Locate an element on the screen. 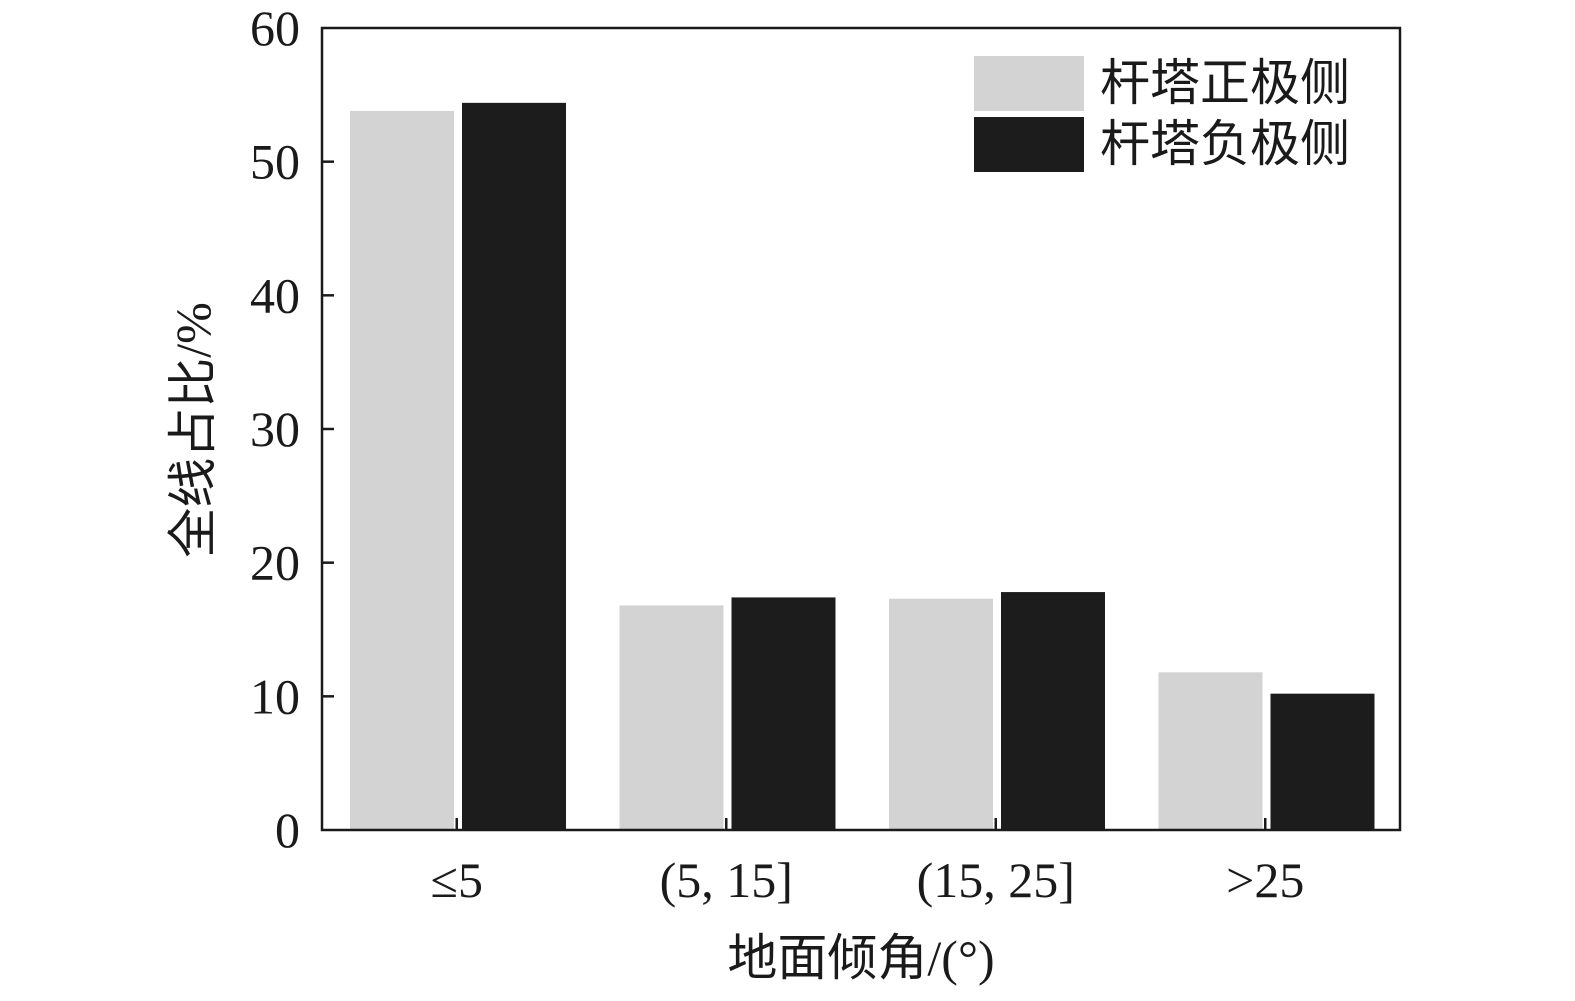  y-tick-label: 20 is located at coordinates (275, 563).